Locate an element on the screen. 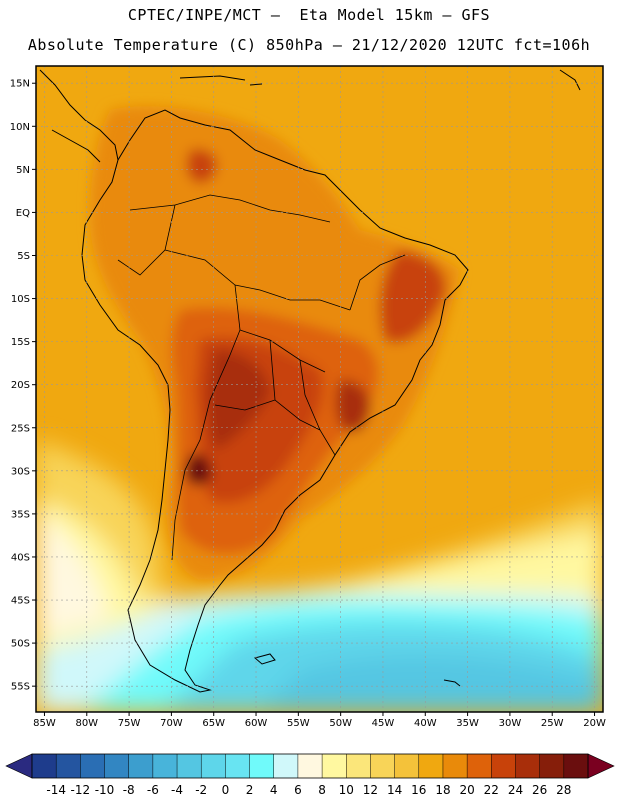 Image resolution: width=618 pixels, height=800 pixels. colorbar-label: 20 is located at coordinates (466, 790).